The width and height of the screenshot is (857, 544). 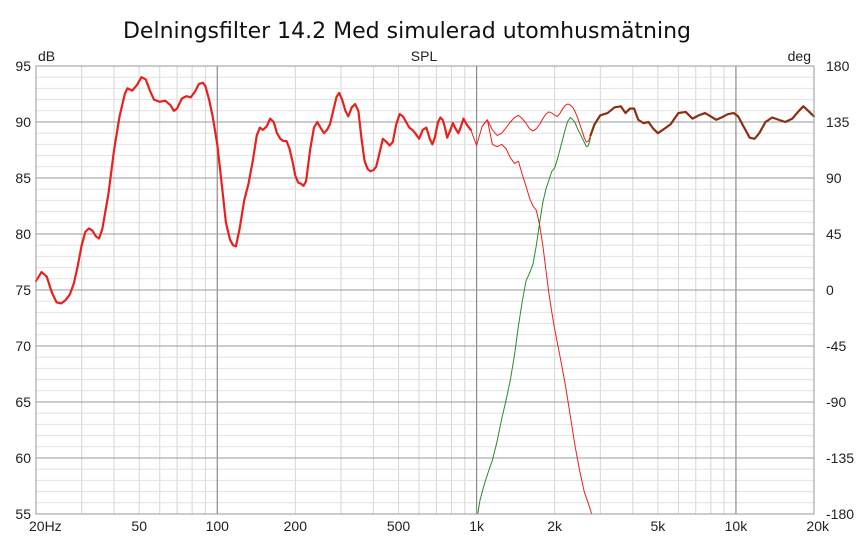 I want to click on x-tick-label: 500, so click(x=399, y=526).